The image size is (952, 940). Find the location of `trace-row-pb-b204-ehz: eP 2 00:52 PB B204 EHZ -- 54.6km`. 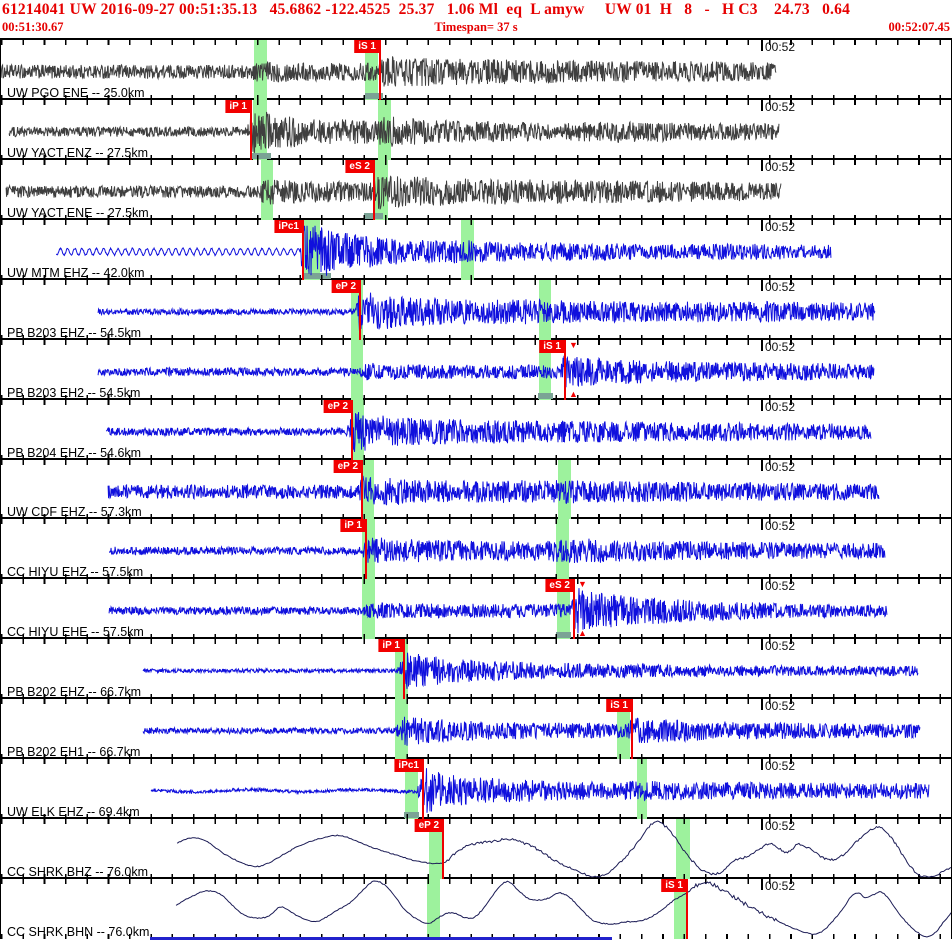

trace-row-pb-b204-ehz: eP 2 00:52 PB B204 EHZ -- 54.6km is located at coordinates (476, 428).